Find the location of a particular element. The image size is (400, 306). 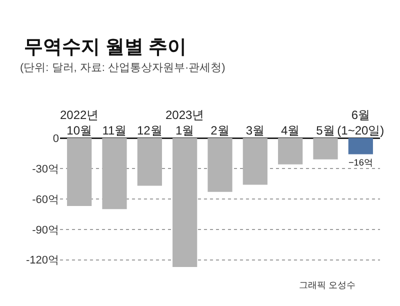

y-tick-label: -120억 is located at coordinates (42, 260).